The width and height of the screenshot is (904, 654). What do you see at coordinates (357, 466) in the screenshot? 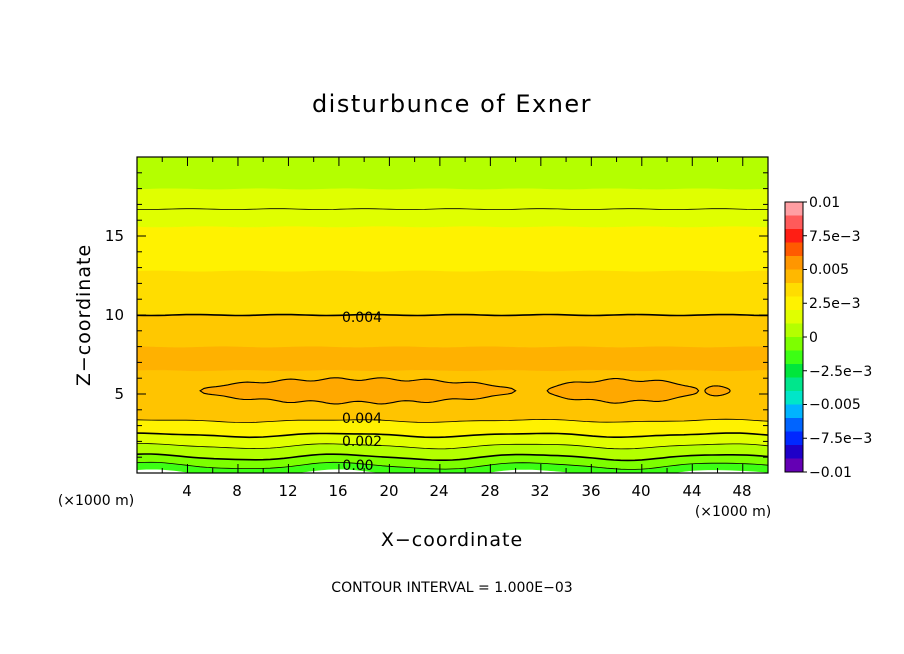
I see `contour-label: 0.00` at bounding box center [357, 466].